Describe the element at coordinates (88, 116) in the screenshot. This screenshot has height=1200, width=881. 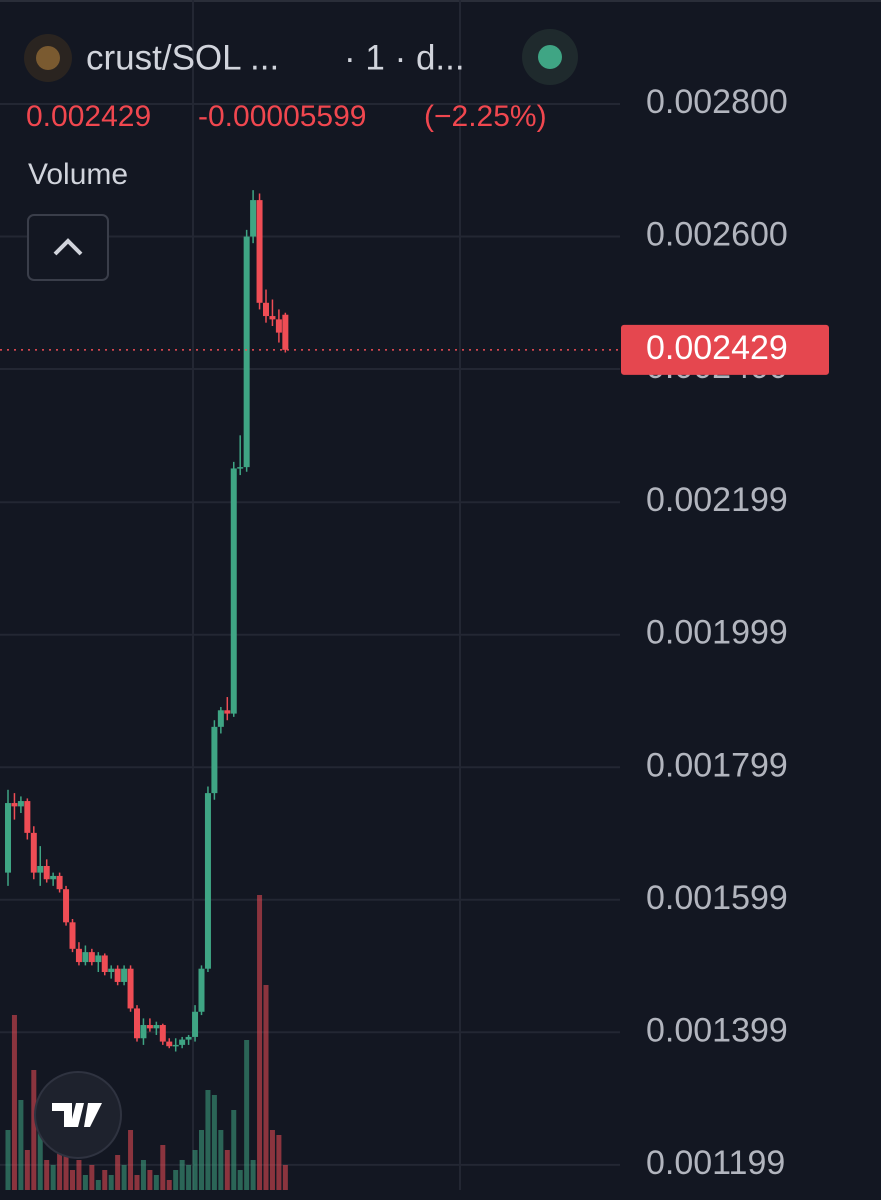
I see `last-price: 0.002429` at that location.